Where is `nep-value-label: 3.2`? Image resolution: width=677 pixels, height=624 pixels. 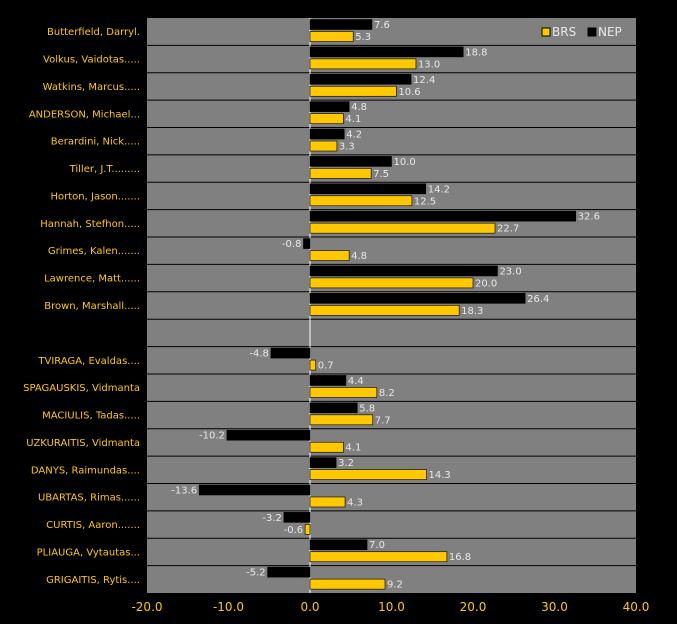
nep-value-label: 3.2 is located at coordinates (346, 463).